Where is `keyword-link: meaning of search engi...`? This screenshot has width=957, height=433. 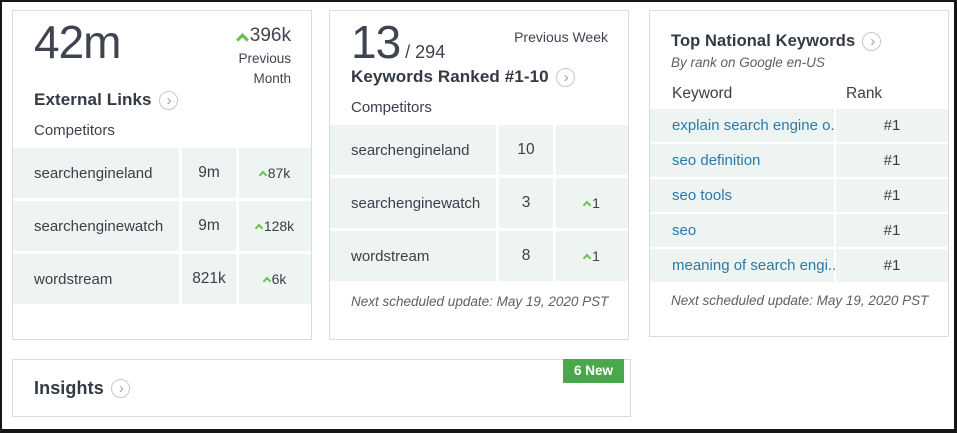 keyword-link: meaning of search engi... is located at coordinates (756, 265).